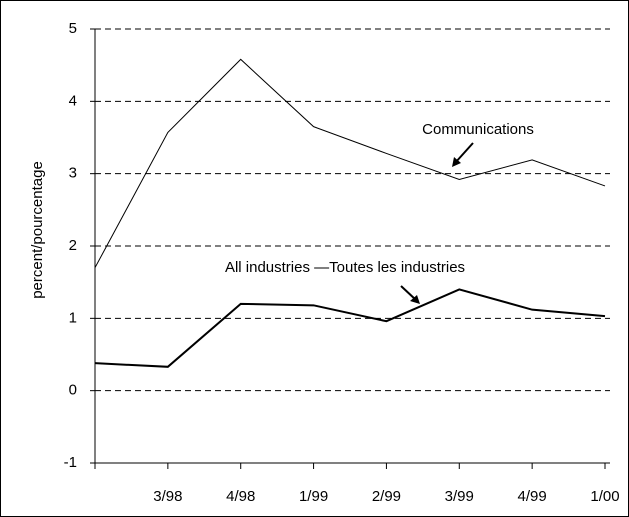 The image size is (629, 517). What do you see at coordinates (73, 317) in the screenshot?
I see `y-tick-label: 1` at bounding box center [73, 317].